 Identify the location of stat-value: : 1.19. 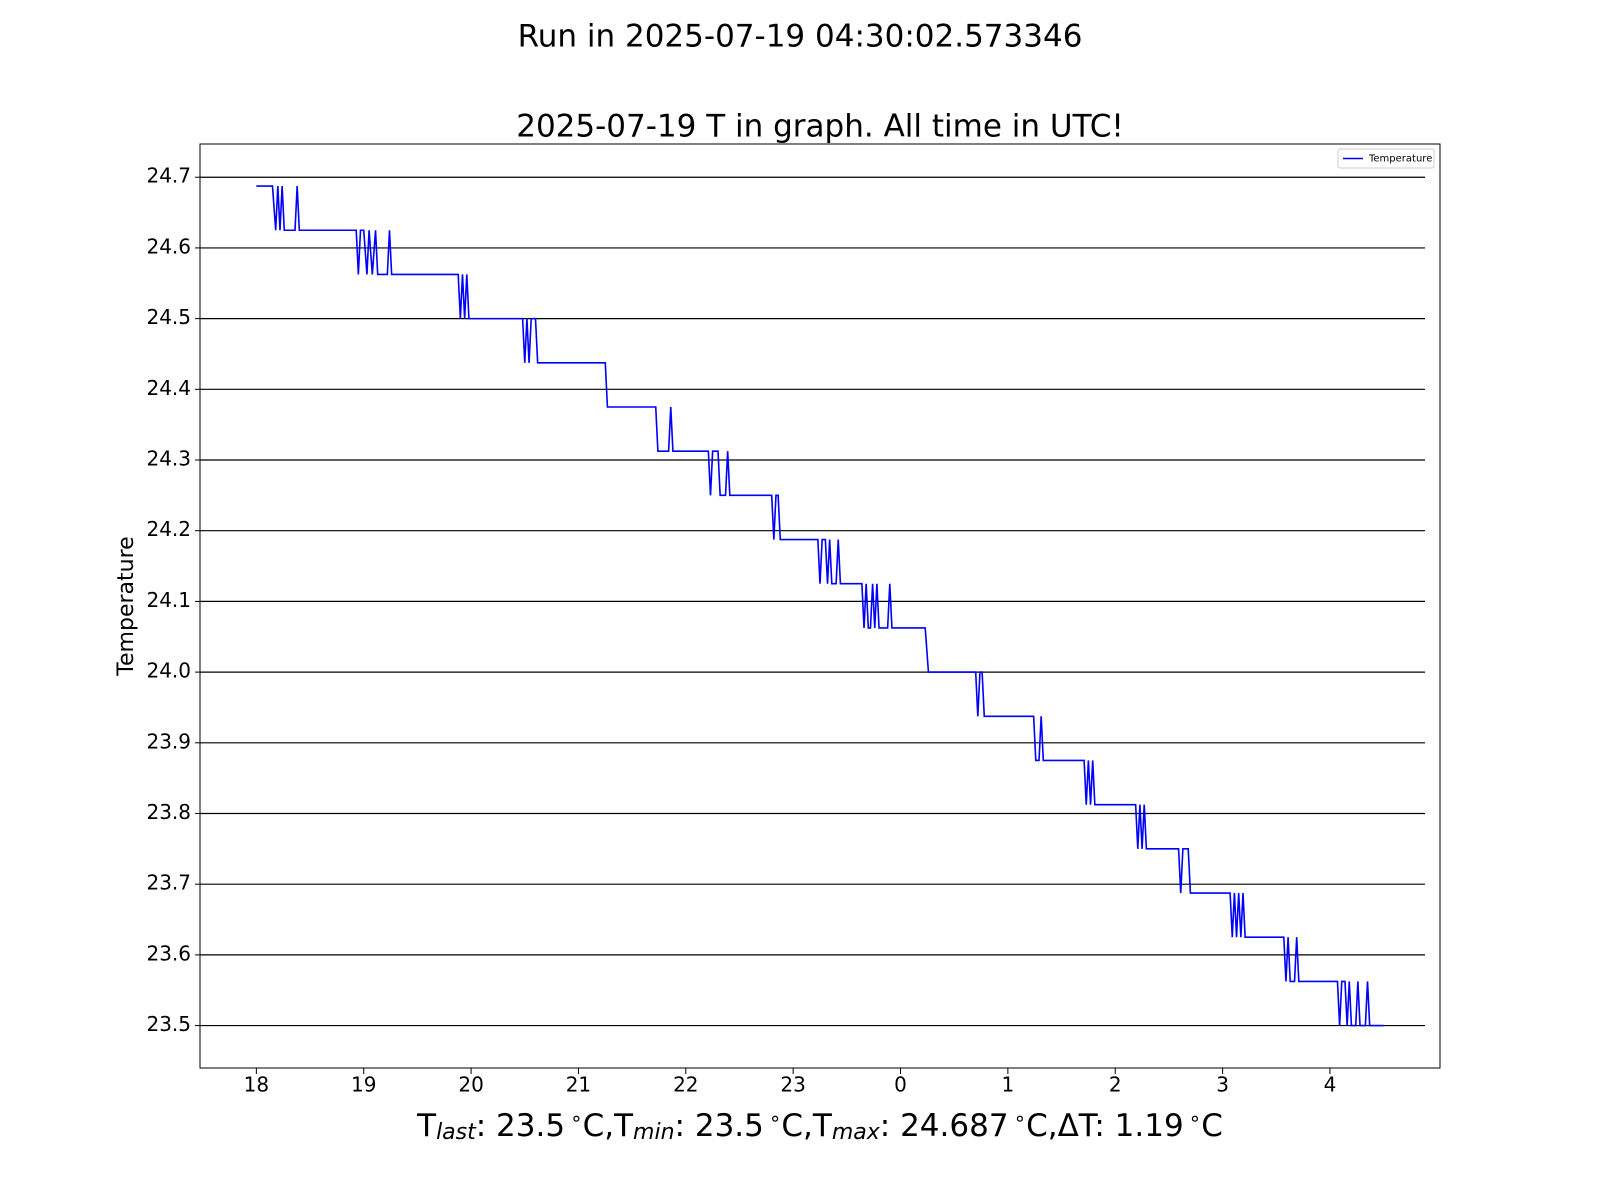
(1138, 1126).